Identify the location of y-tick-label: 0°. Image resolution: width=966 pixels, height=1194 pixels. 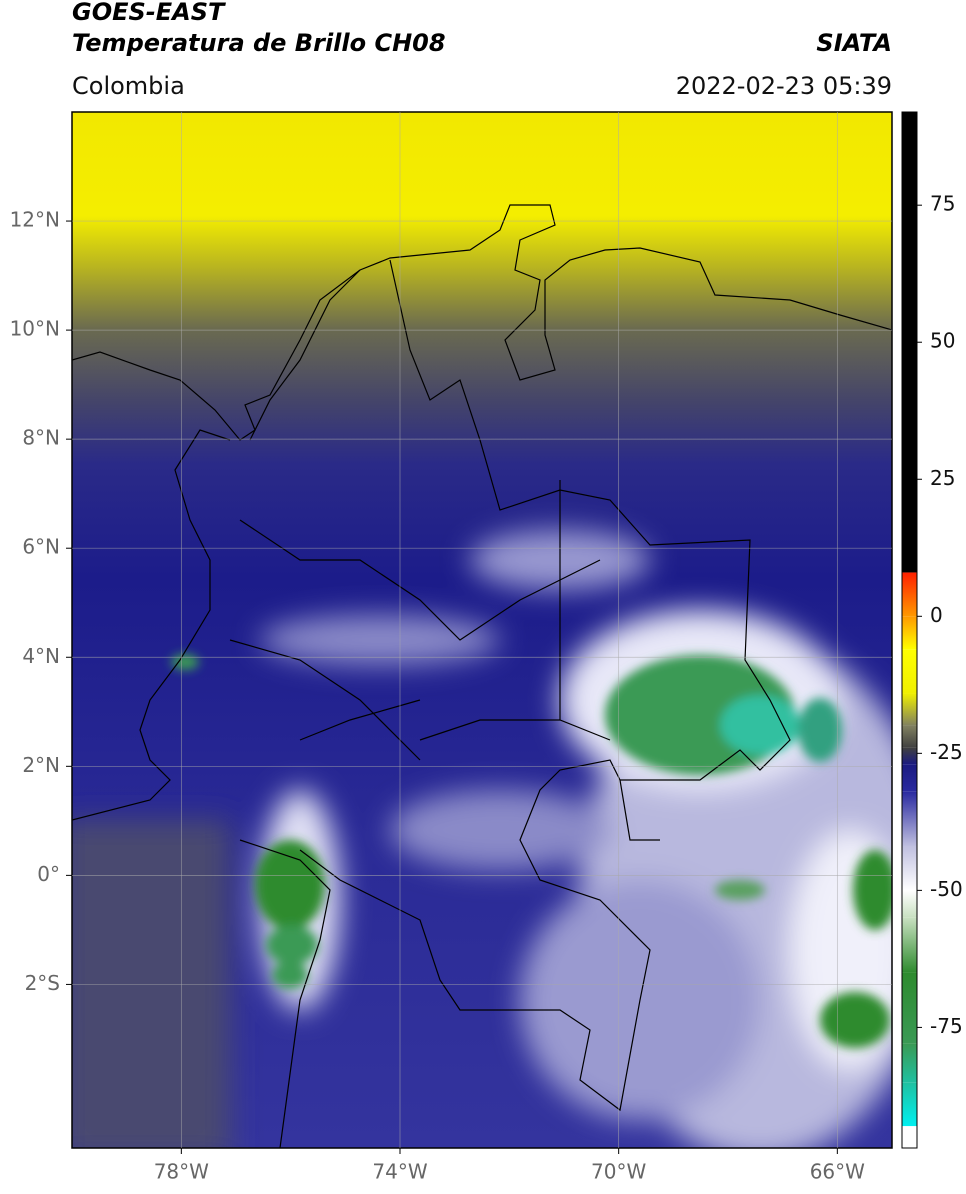
(48, 874).